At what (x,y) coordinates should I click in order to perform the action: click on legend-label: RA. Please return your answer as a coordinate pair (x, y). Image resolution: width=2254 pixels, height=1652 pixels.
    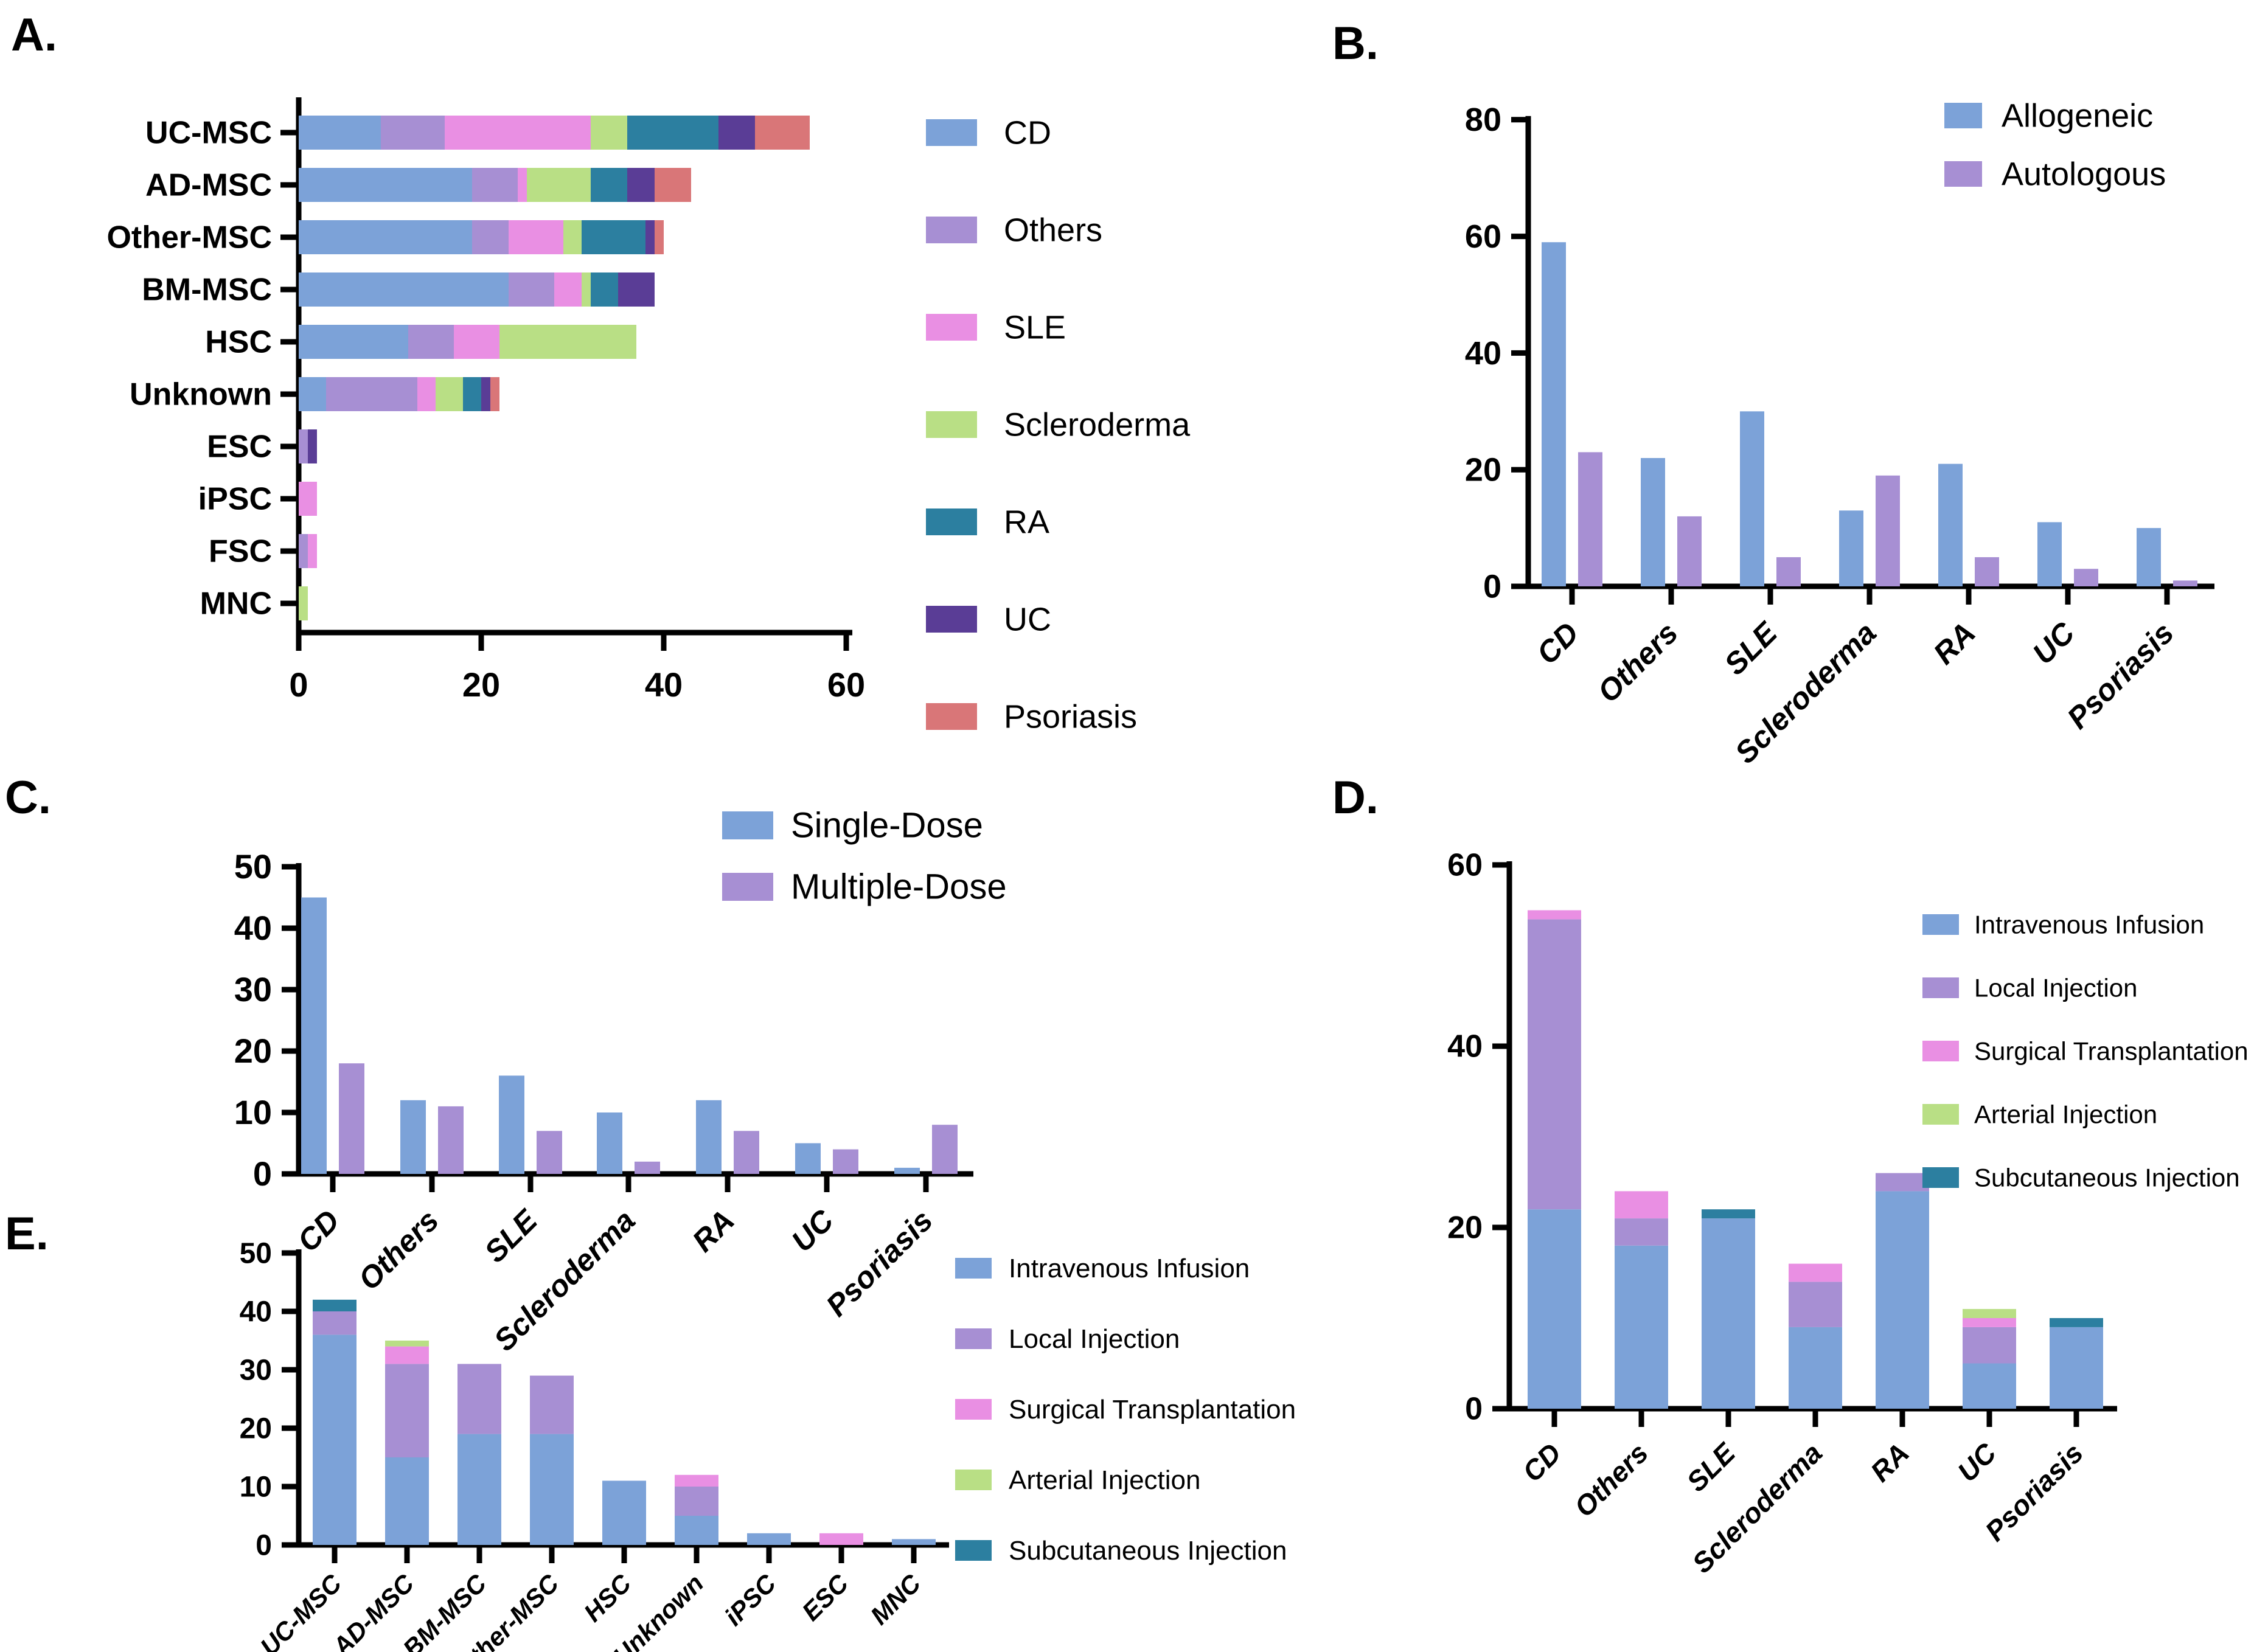
    Looking at the image, I should click on (1026, 522).